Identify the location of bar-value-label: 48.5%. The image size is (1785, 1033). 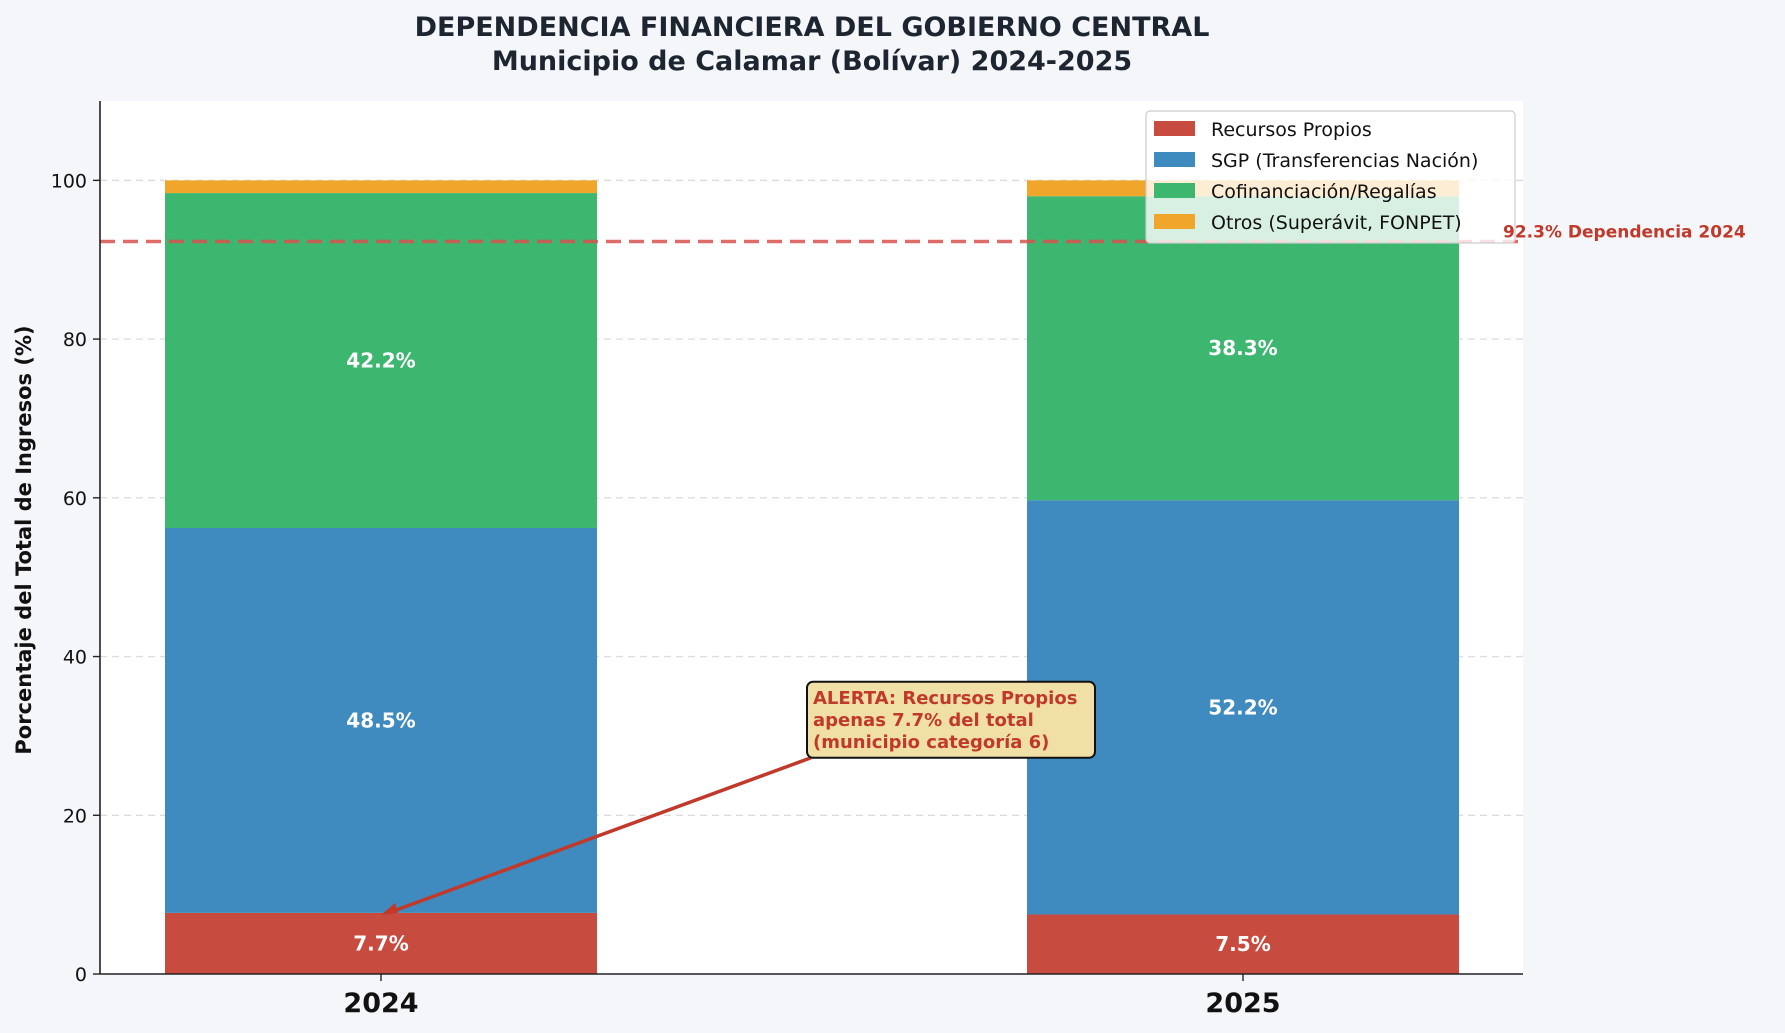
(380, 720).